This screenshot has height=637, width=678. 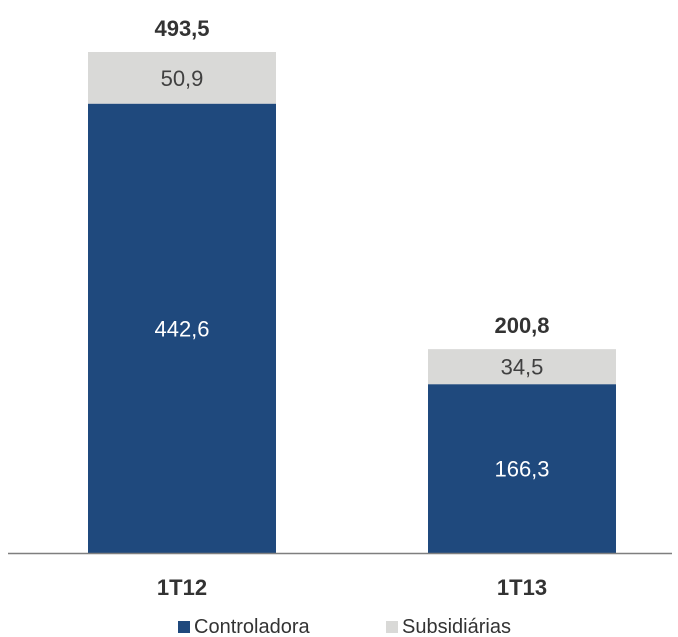 What do you see at coordinates (521, 325) in the screenshot?
I see `total-label: 200,8` at bounding box center [521, 325].